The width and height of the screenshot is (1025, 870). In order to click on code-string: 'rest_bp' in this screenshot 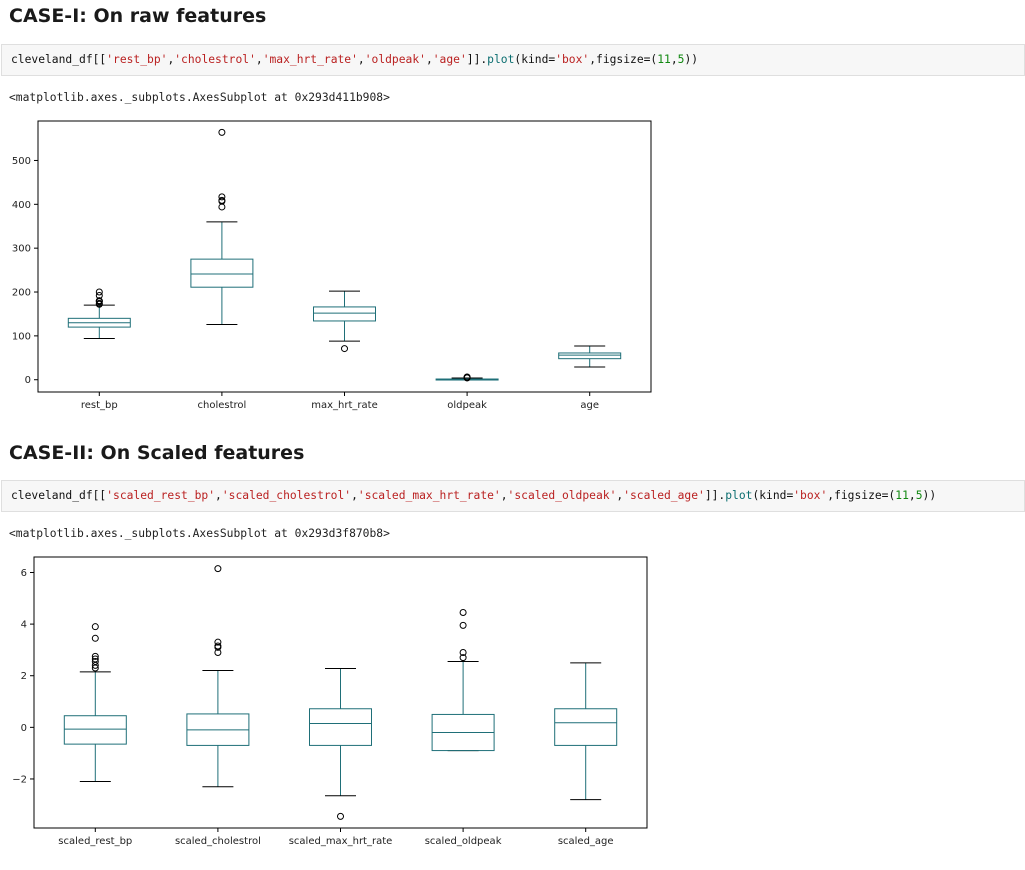, I will do `click(137, 59)`.